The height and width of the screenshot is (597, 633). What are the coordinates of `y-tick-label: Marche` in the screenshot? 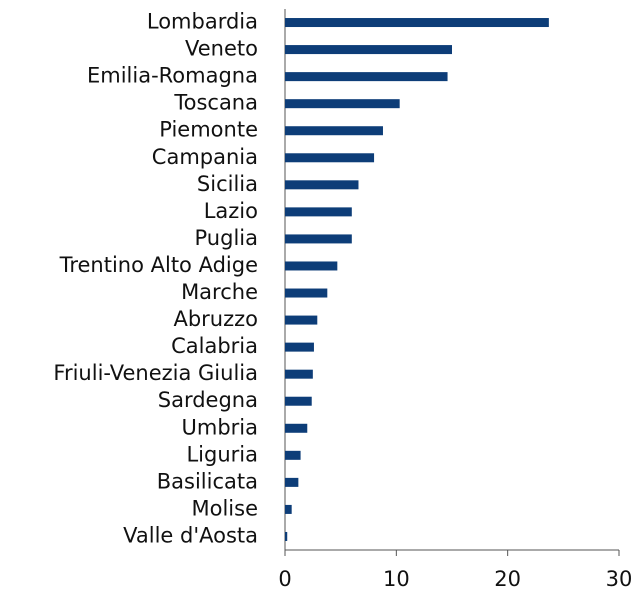 It's located at (219, 292).